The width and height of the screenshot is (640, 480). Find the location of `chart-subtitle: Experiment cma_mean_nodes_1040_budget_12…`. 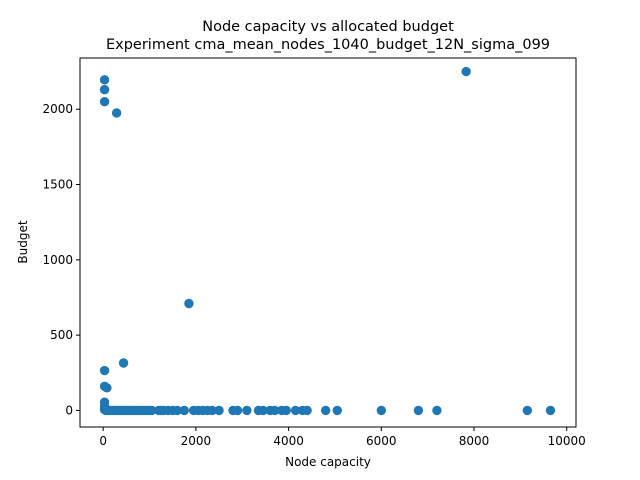

chart-subtitle: Experiment cma_mean_nodes_1040_budget_12… is located at coordinates (328, 45).